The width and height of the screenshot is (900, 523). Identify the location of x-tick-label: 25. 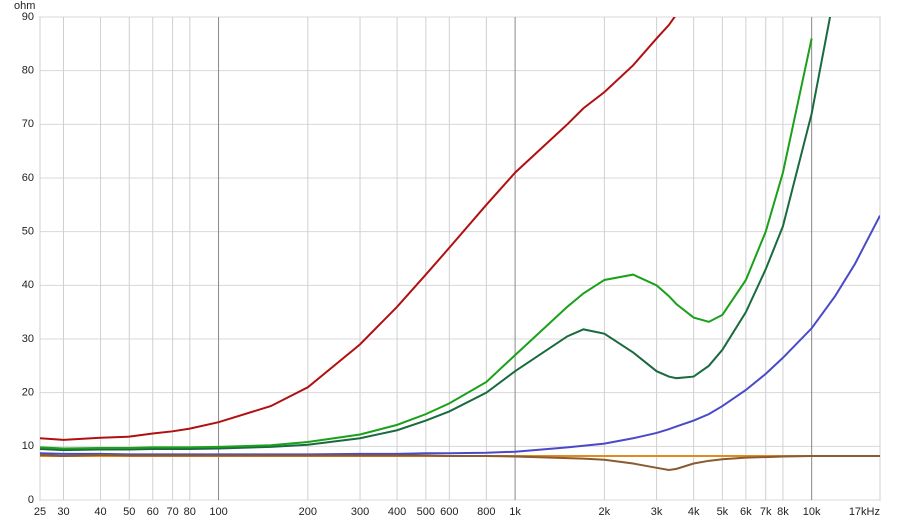
(40, 512).